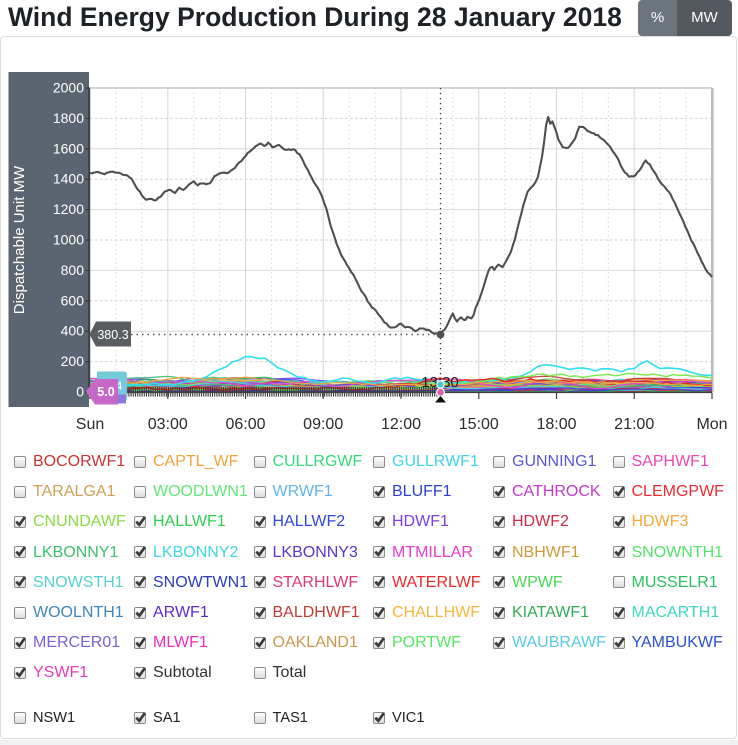 This screenshot has height=745, width=738. Describe the element at coordinates (73, 300) in the screenshot. I see `svg-text: 600` at that location.